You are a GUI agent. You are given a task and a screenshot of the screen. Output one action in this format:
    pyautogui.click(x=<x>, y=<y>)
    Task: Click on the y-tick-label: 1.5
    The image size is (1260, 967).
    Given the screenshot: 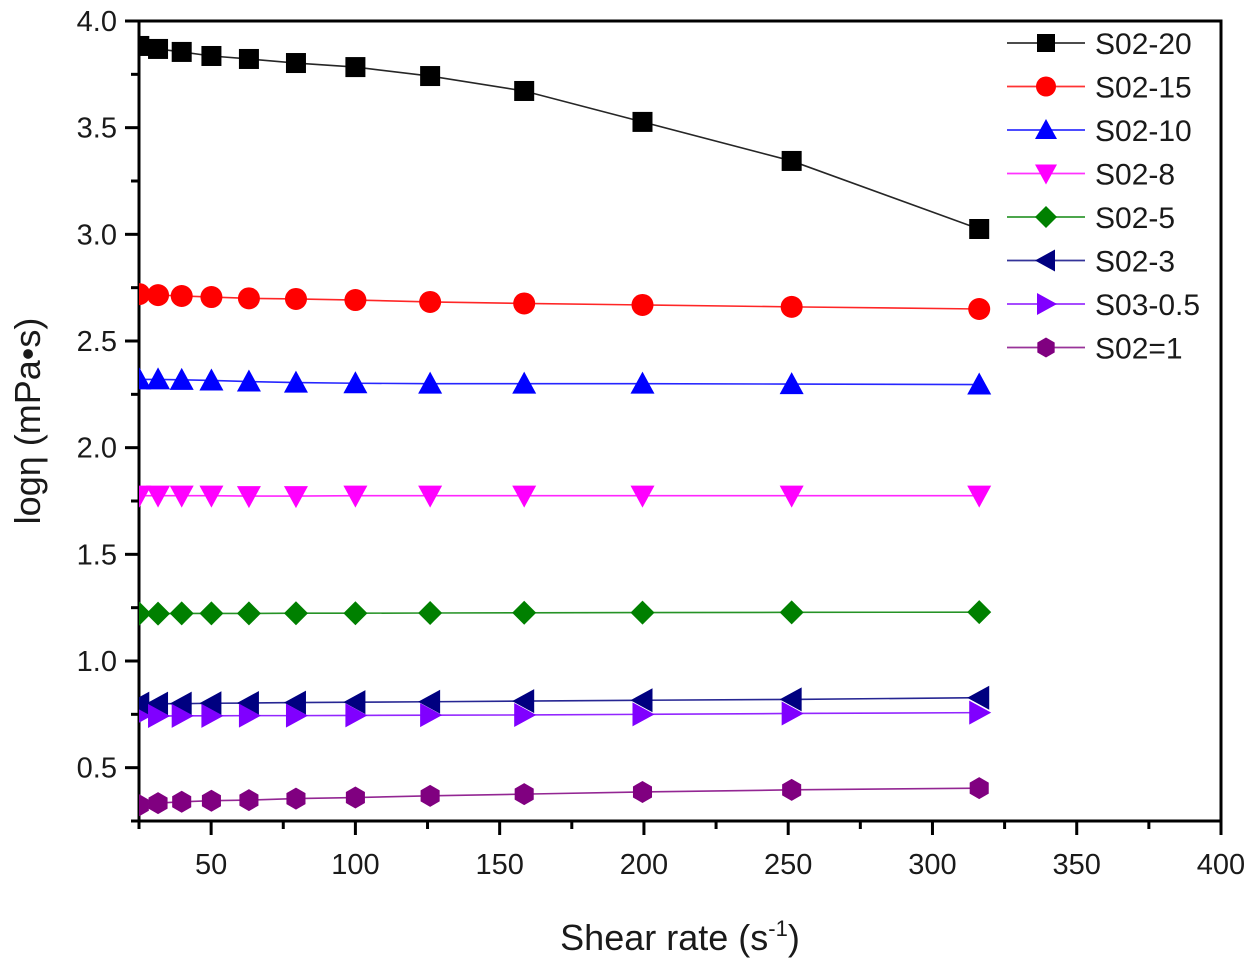 What is the action you would take?
    pyautogui.click(x=97, y=555)
    